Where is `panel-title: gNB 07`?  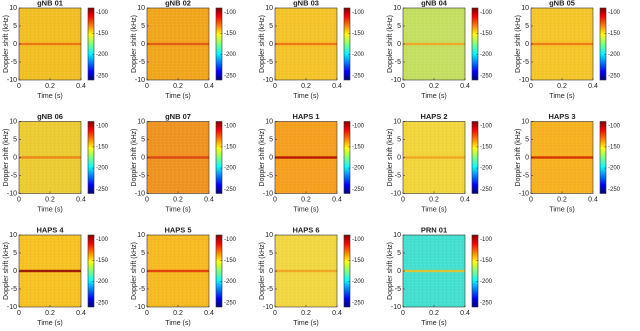 panel-title: gNB 07 is located at coordinates (178, 116).